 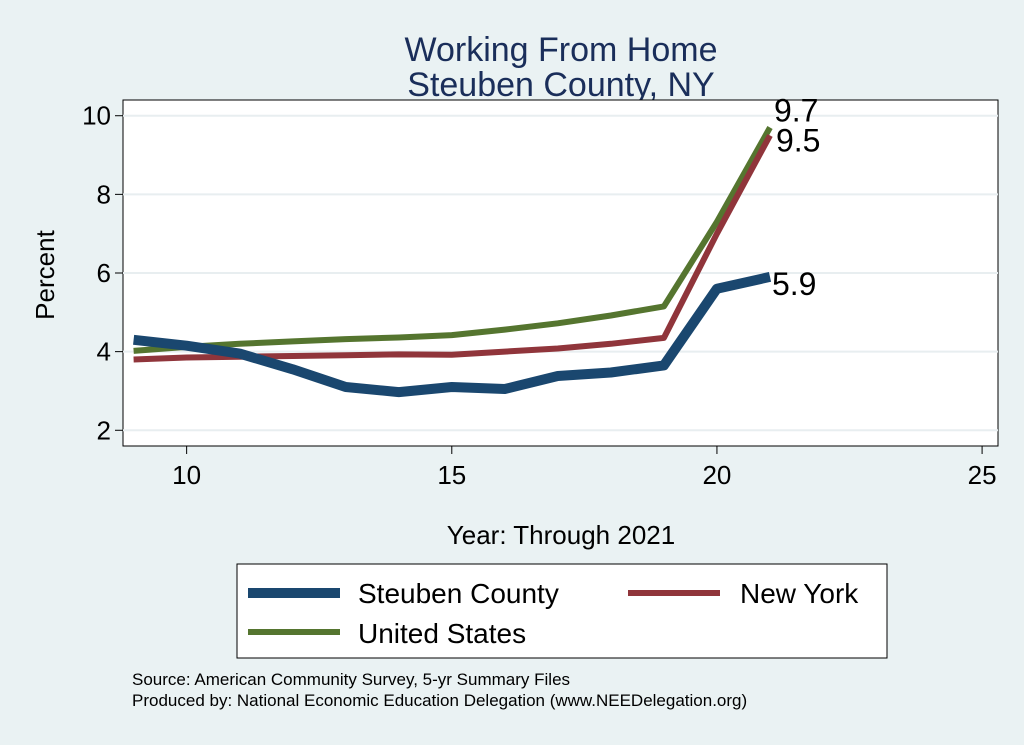 What do you see at coordinates (716, 475) in the screenshot?
I see `x-tick-label-20: 20` at bounding box center [716, 475].